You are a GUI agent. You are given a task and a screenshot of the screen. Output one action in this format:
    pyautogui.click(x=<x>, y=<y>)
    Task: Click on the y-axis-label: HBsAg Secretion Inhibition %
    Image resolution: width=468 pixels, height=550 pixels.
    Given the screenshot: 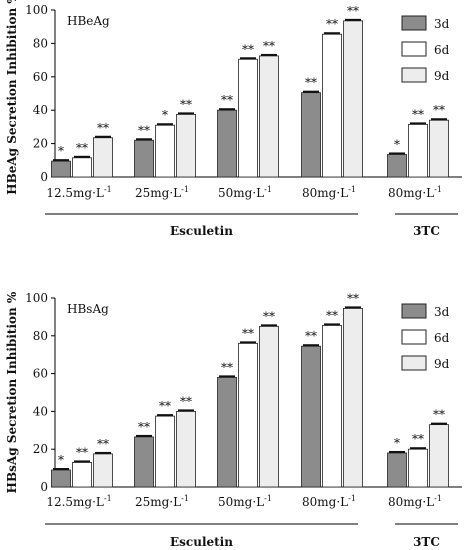 What is the action you would take?
    pyautogui.click(x=12, y=392)
    